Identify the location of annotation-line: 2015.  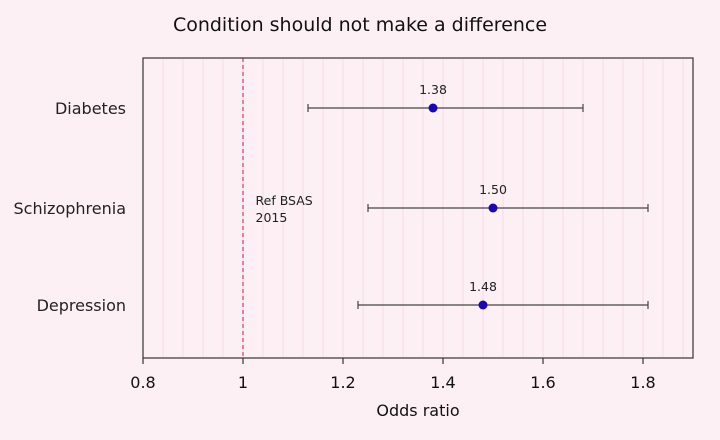
(272, 217).